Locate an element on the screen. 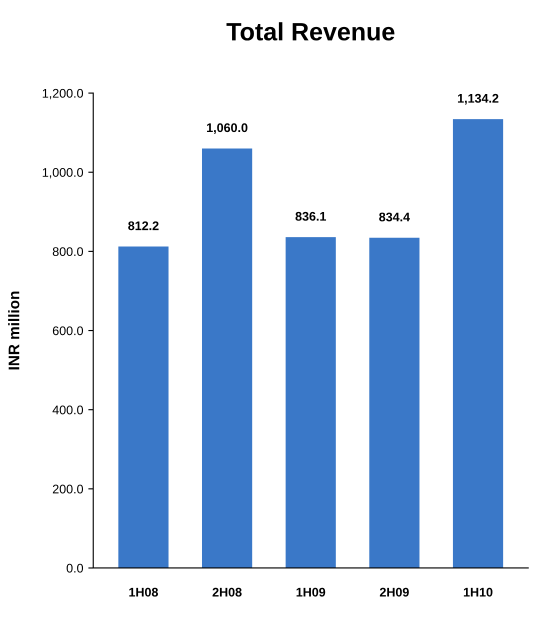 The width and height of the screenshot is (539, 629). x-tick-label: 1H10 is located at coordinates (478, 592).